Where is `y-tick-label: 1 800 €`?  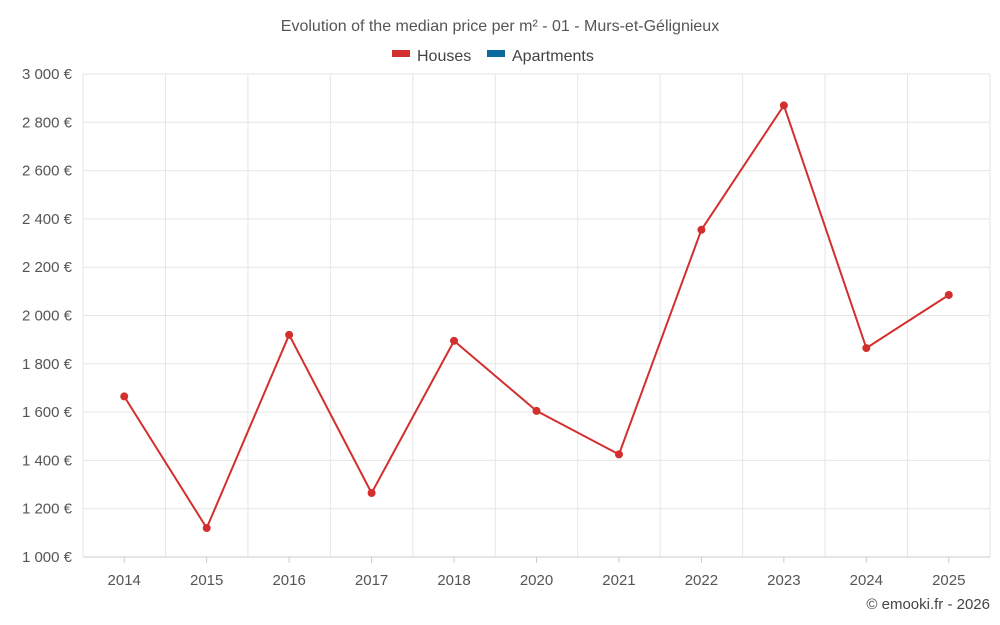
y-tick-label: 1 800 € is located at coordinates (47, 364).